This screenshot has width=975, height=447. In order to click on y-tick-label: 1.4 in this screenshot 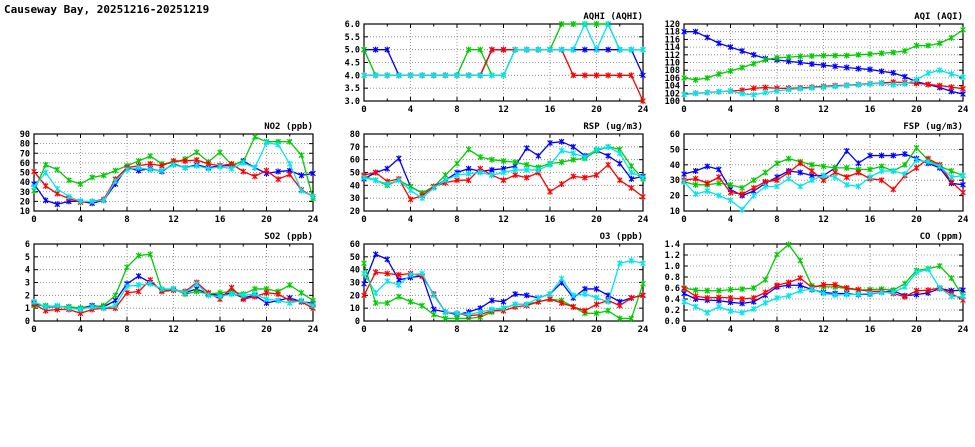, I will do `click(672, 245)`.